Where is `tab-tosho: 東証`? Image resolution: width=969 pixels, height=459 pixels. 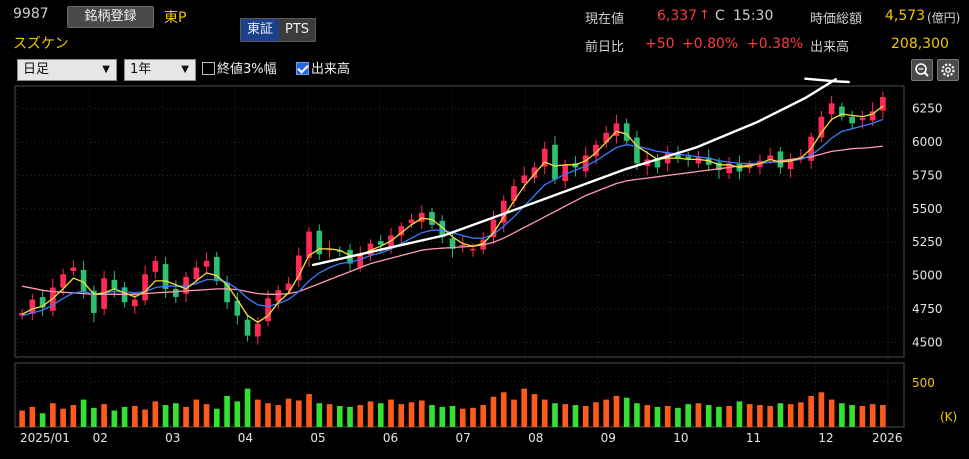
tab-tosho: 東証 is located at coordinates (260, 30).